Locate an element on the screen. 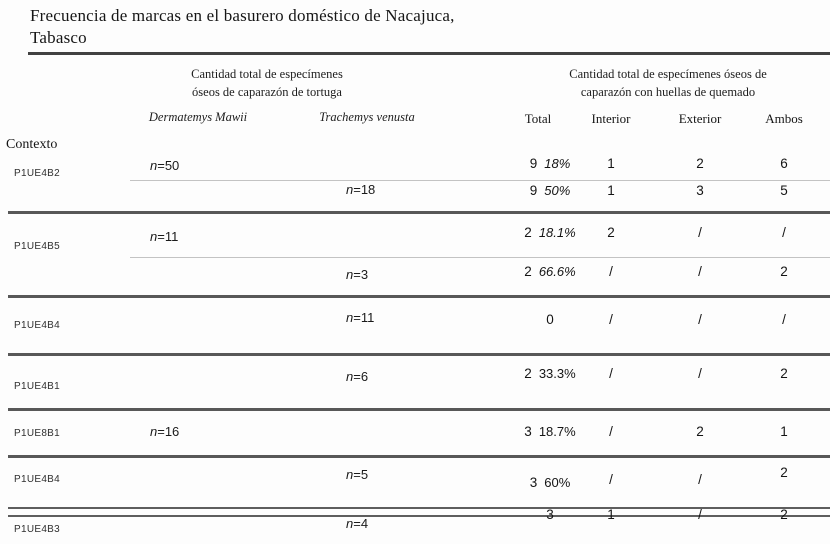 The height and width of the screenshot is (544, 830). total-percent: 50% is located at coordinates (557, 190).